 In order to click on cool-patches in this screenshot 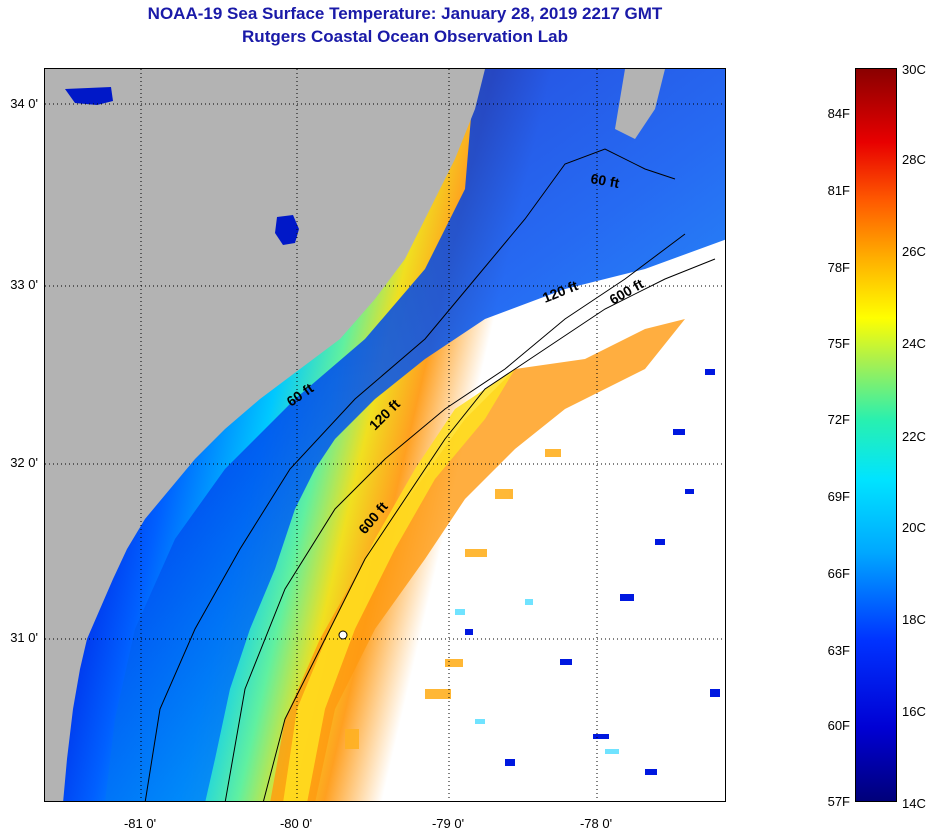, I will do `click(537, 676)`.